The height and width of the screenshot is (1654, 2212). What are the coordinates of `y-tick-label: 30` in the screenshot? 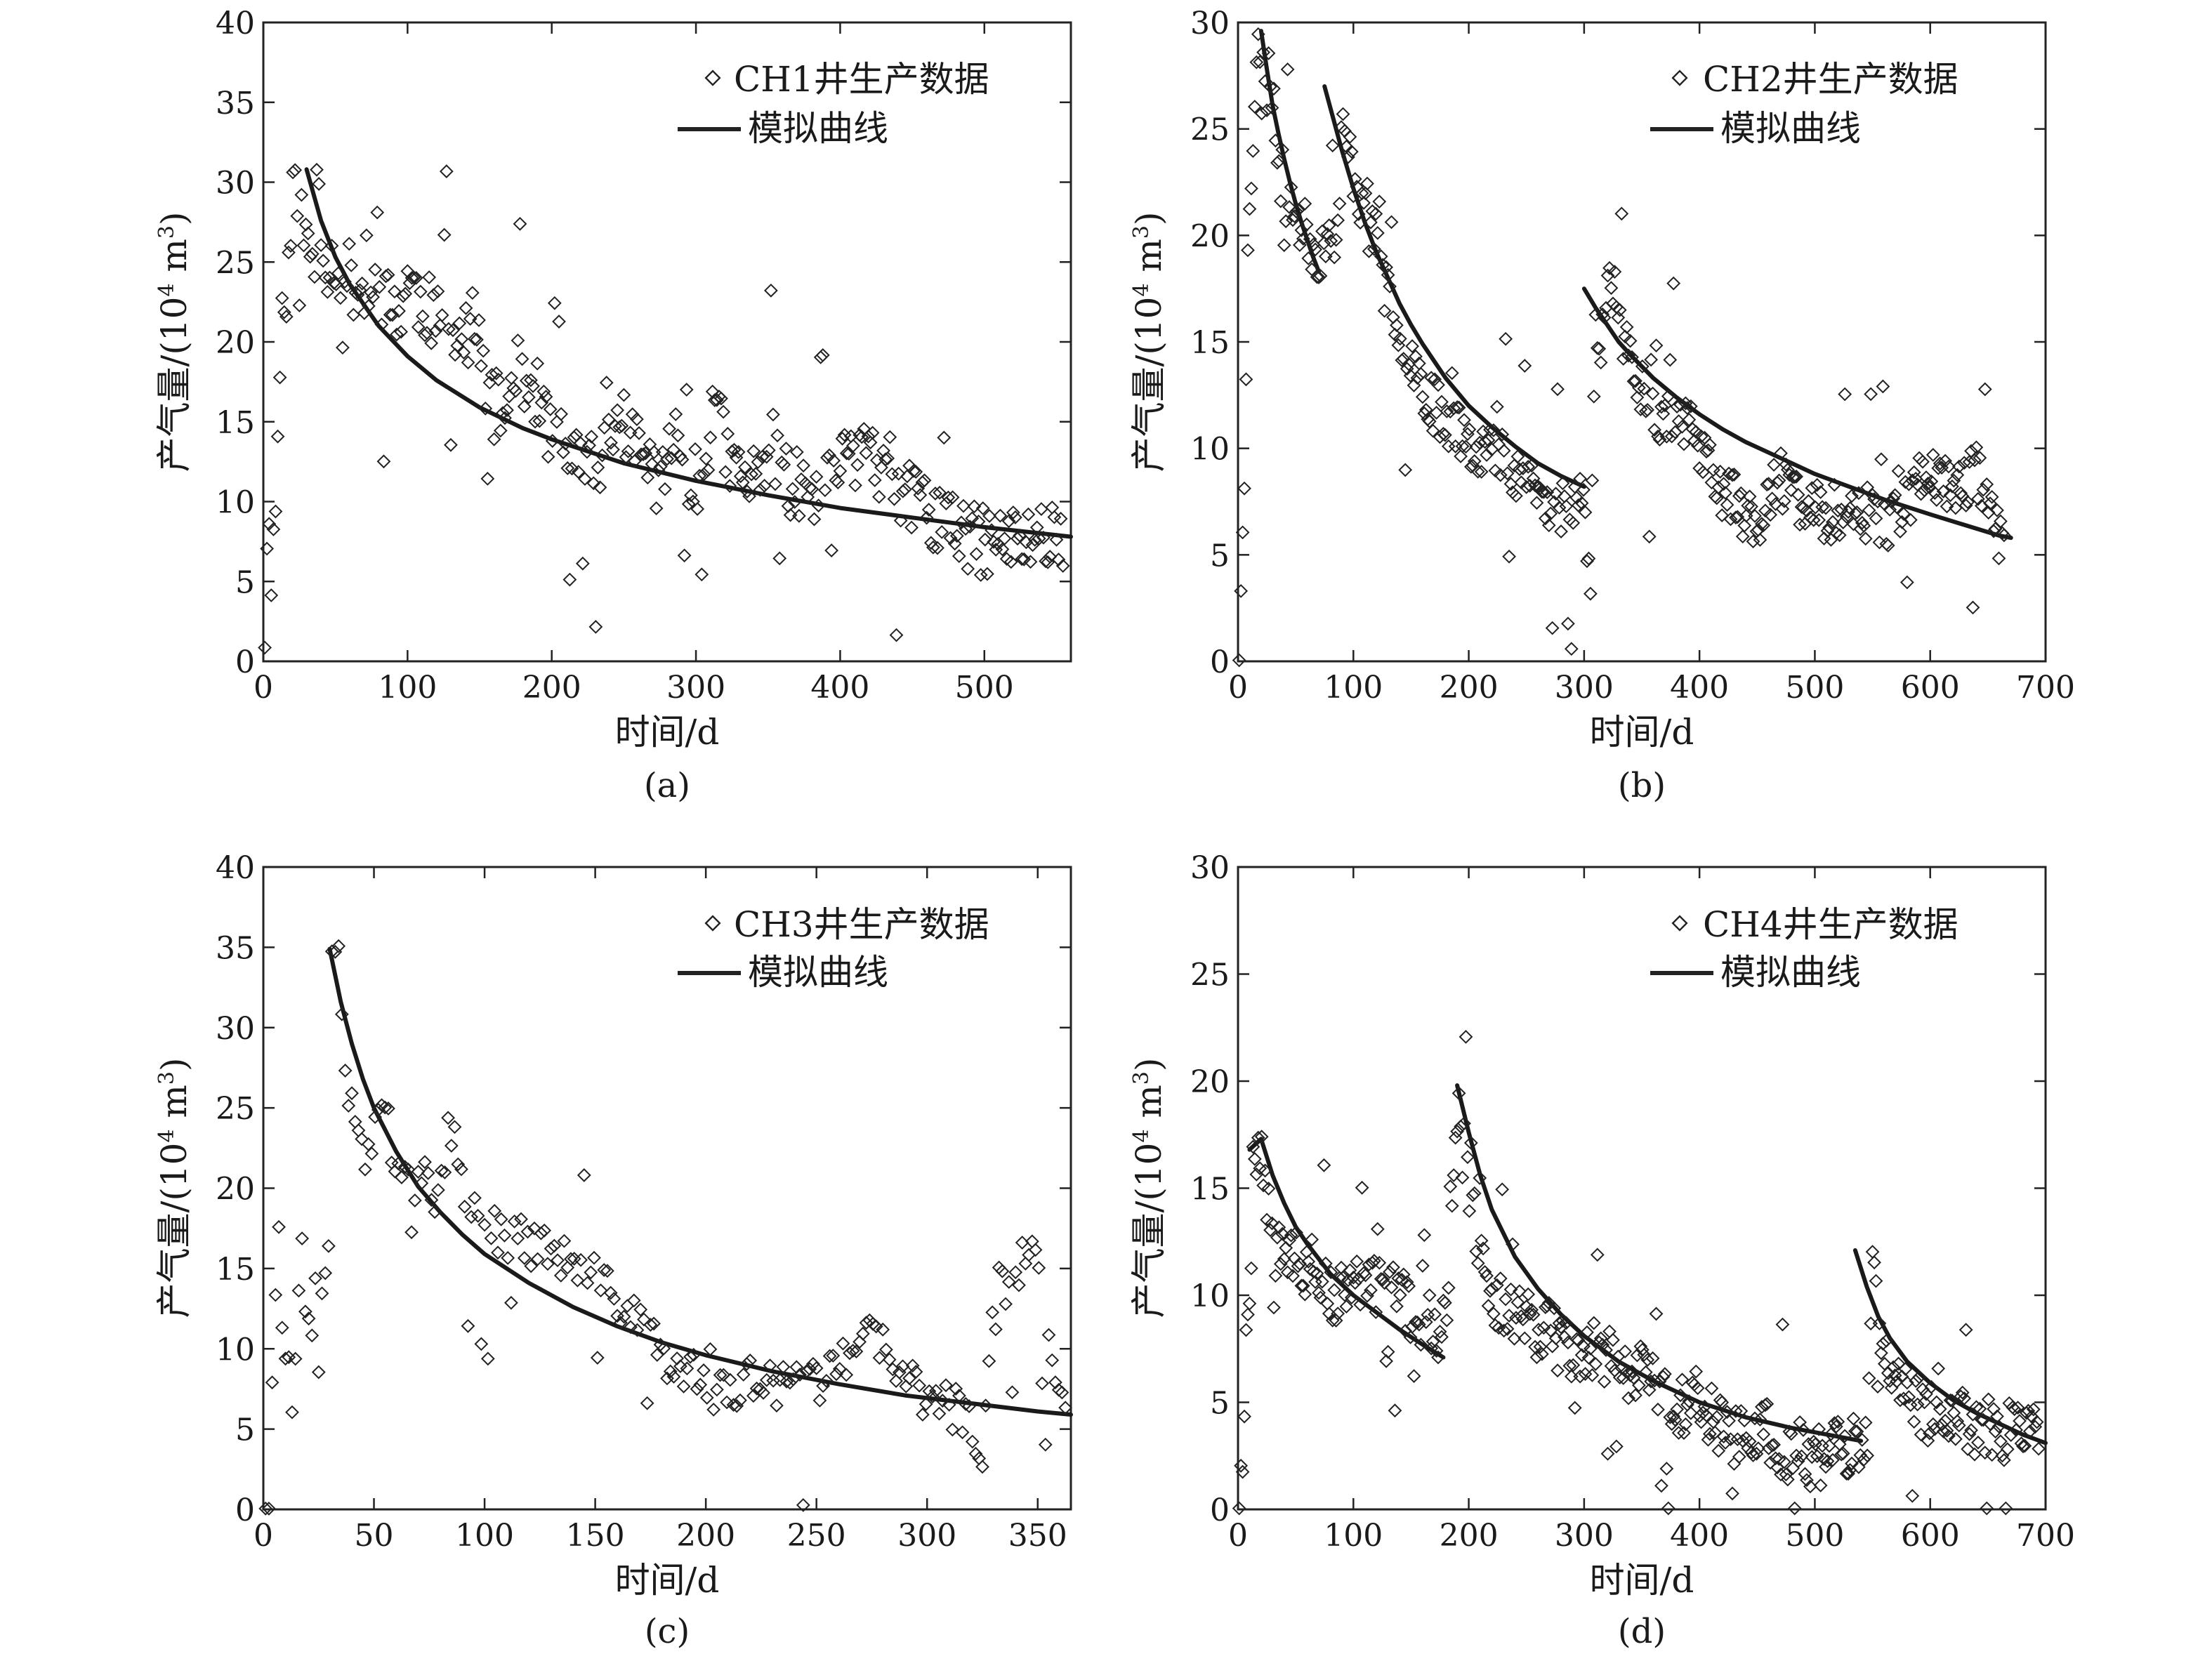 It's located at (1210, 868).